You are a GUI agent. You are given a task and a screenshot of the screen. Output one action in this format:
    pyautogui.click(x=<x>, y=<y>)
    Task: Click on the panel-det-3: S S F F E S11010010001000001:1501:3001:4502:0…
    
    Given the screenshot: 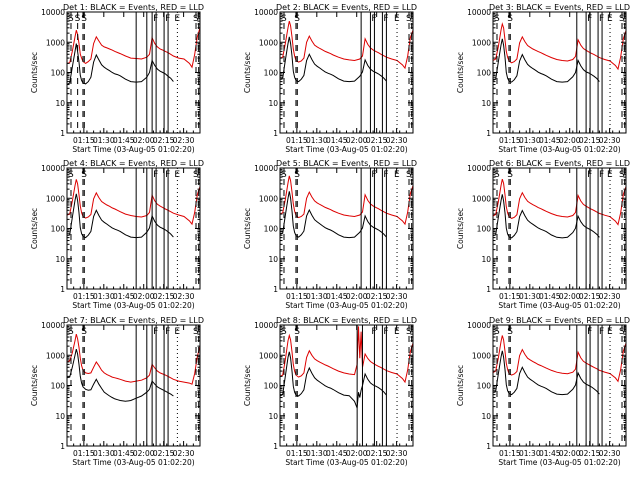 What is the action you would take?
    pyautogui.click(x=543, y=78)
    